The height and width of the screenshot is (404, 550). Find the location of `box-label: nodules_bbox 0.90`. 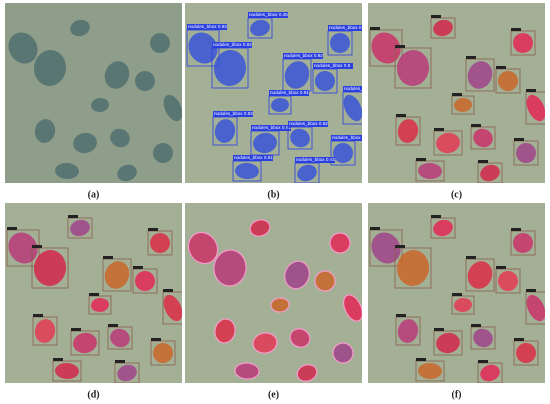

box-label: nodules_bbox 0.90 is located at coordinates (351, 137).